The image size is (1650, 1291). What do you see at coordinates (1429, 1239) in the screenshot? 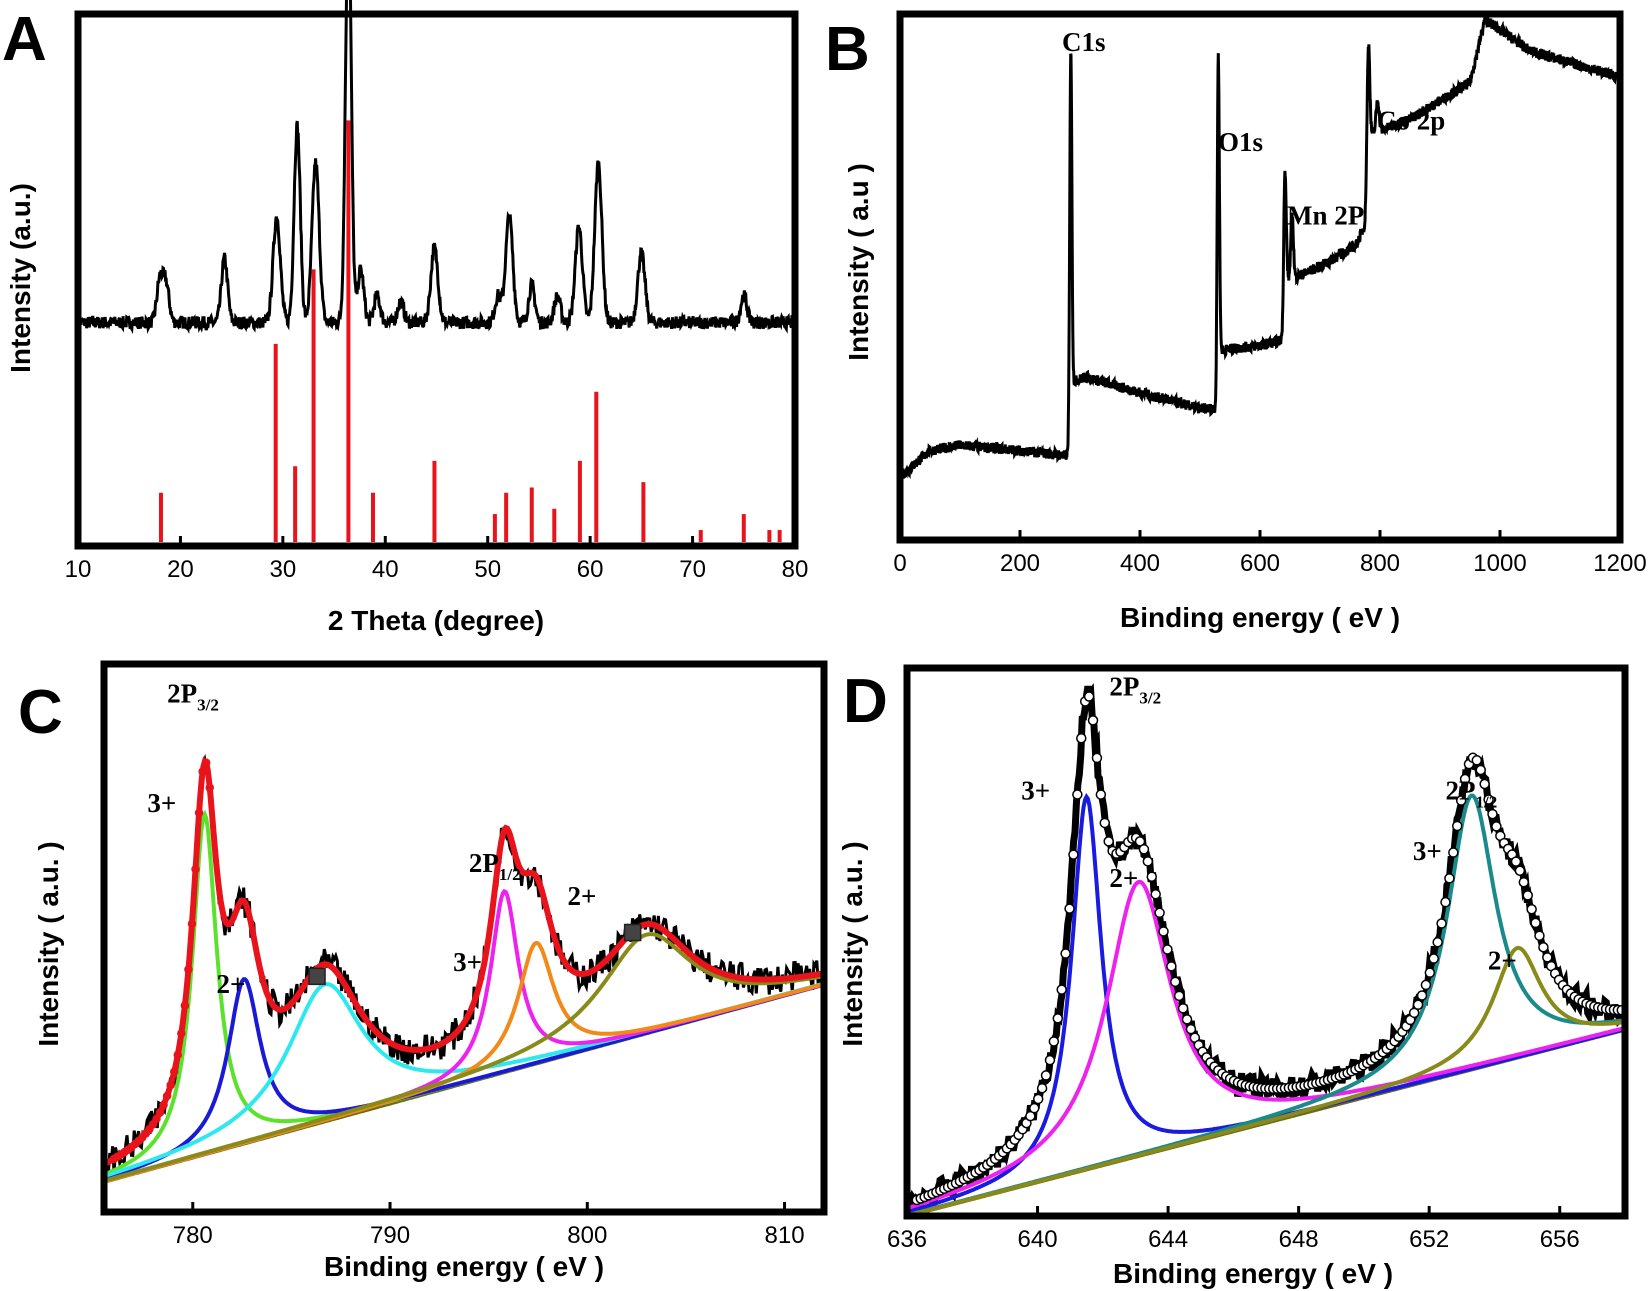
I see `x-tick-label: 652` at bounding box center [1429, 1239].